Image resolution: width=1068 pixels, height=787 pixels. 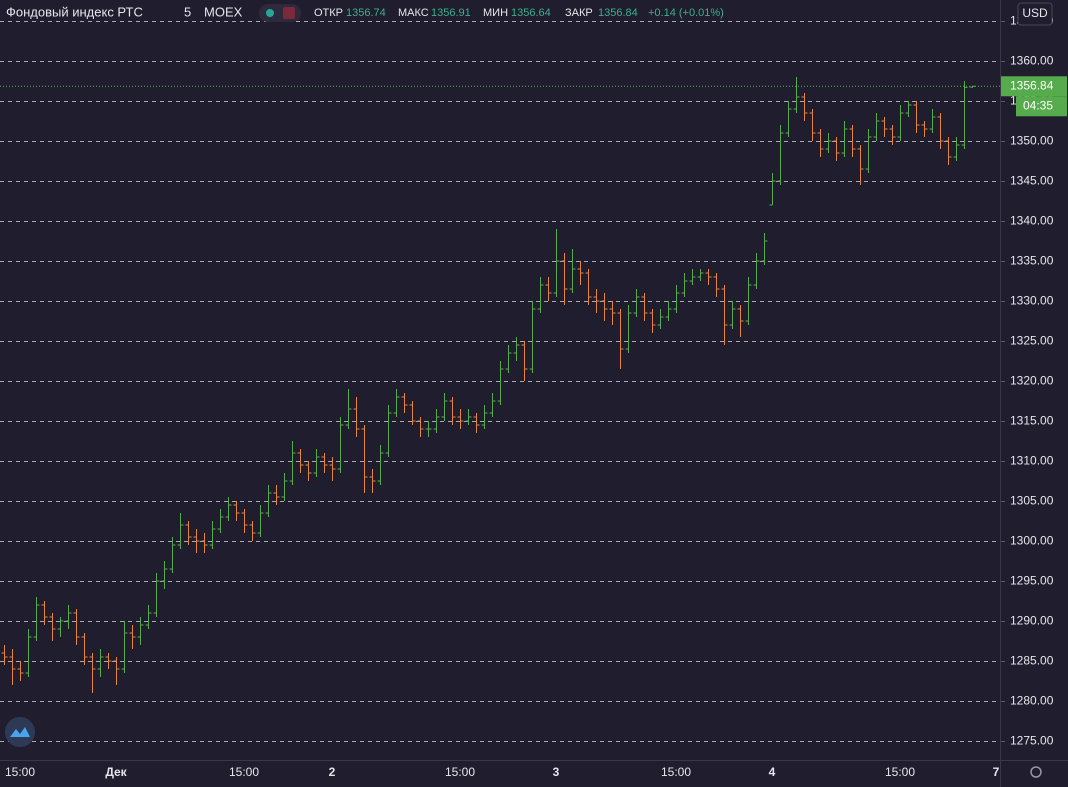 I want to click on status-flag, so click(x=289, y=13).